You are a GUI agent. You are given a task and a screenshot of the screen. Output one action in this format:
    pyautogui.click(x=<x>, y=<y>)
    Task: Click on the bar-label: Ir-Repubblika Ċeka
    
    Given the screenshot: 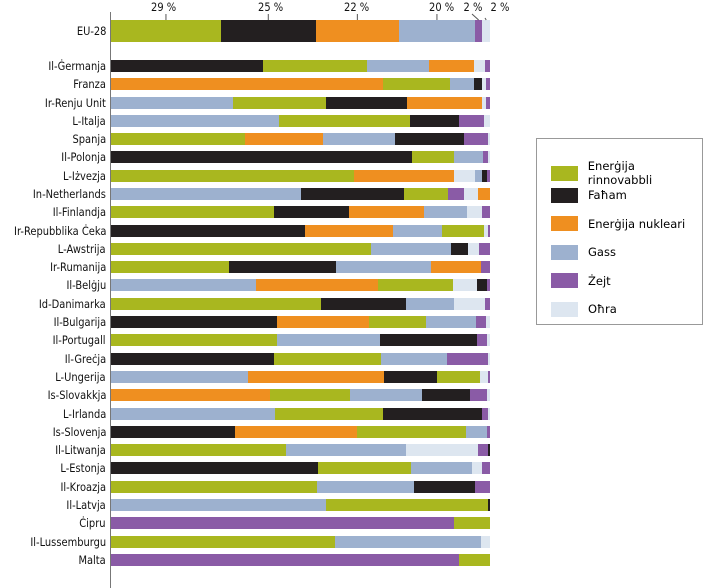 What is the action you would take?
    pyautogui.click(x=59, y=231)
    